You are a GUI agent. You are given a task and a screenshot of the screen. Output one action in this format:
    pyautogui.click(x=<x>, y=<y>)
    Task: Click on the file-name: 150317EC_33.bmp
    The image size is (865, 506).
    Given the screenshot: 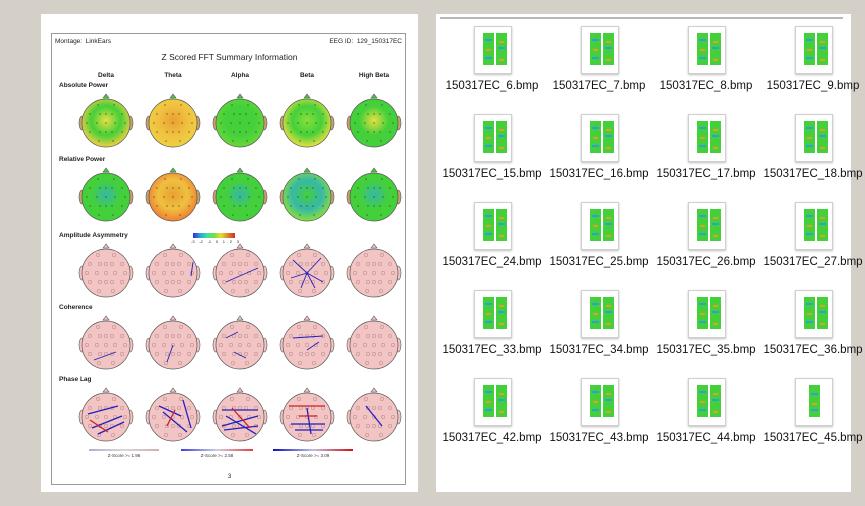 What is the action you would take?
    pyautogui.click(x=492, y=350)
    